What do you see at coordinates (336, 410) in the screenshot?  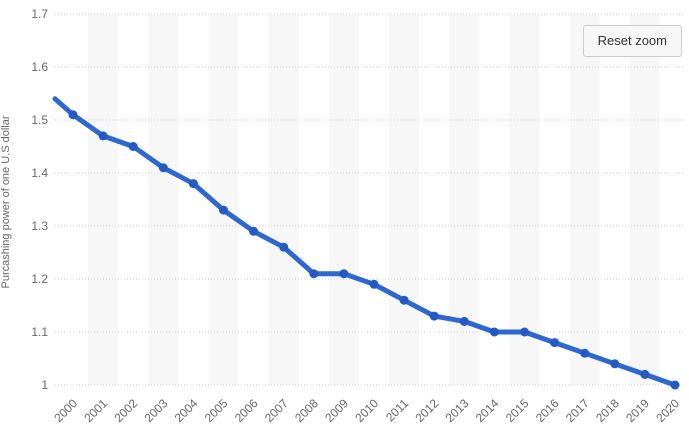 I see `x-tick-label: 2009` at bounding box center [336, 410].